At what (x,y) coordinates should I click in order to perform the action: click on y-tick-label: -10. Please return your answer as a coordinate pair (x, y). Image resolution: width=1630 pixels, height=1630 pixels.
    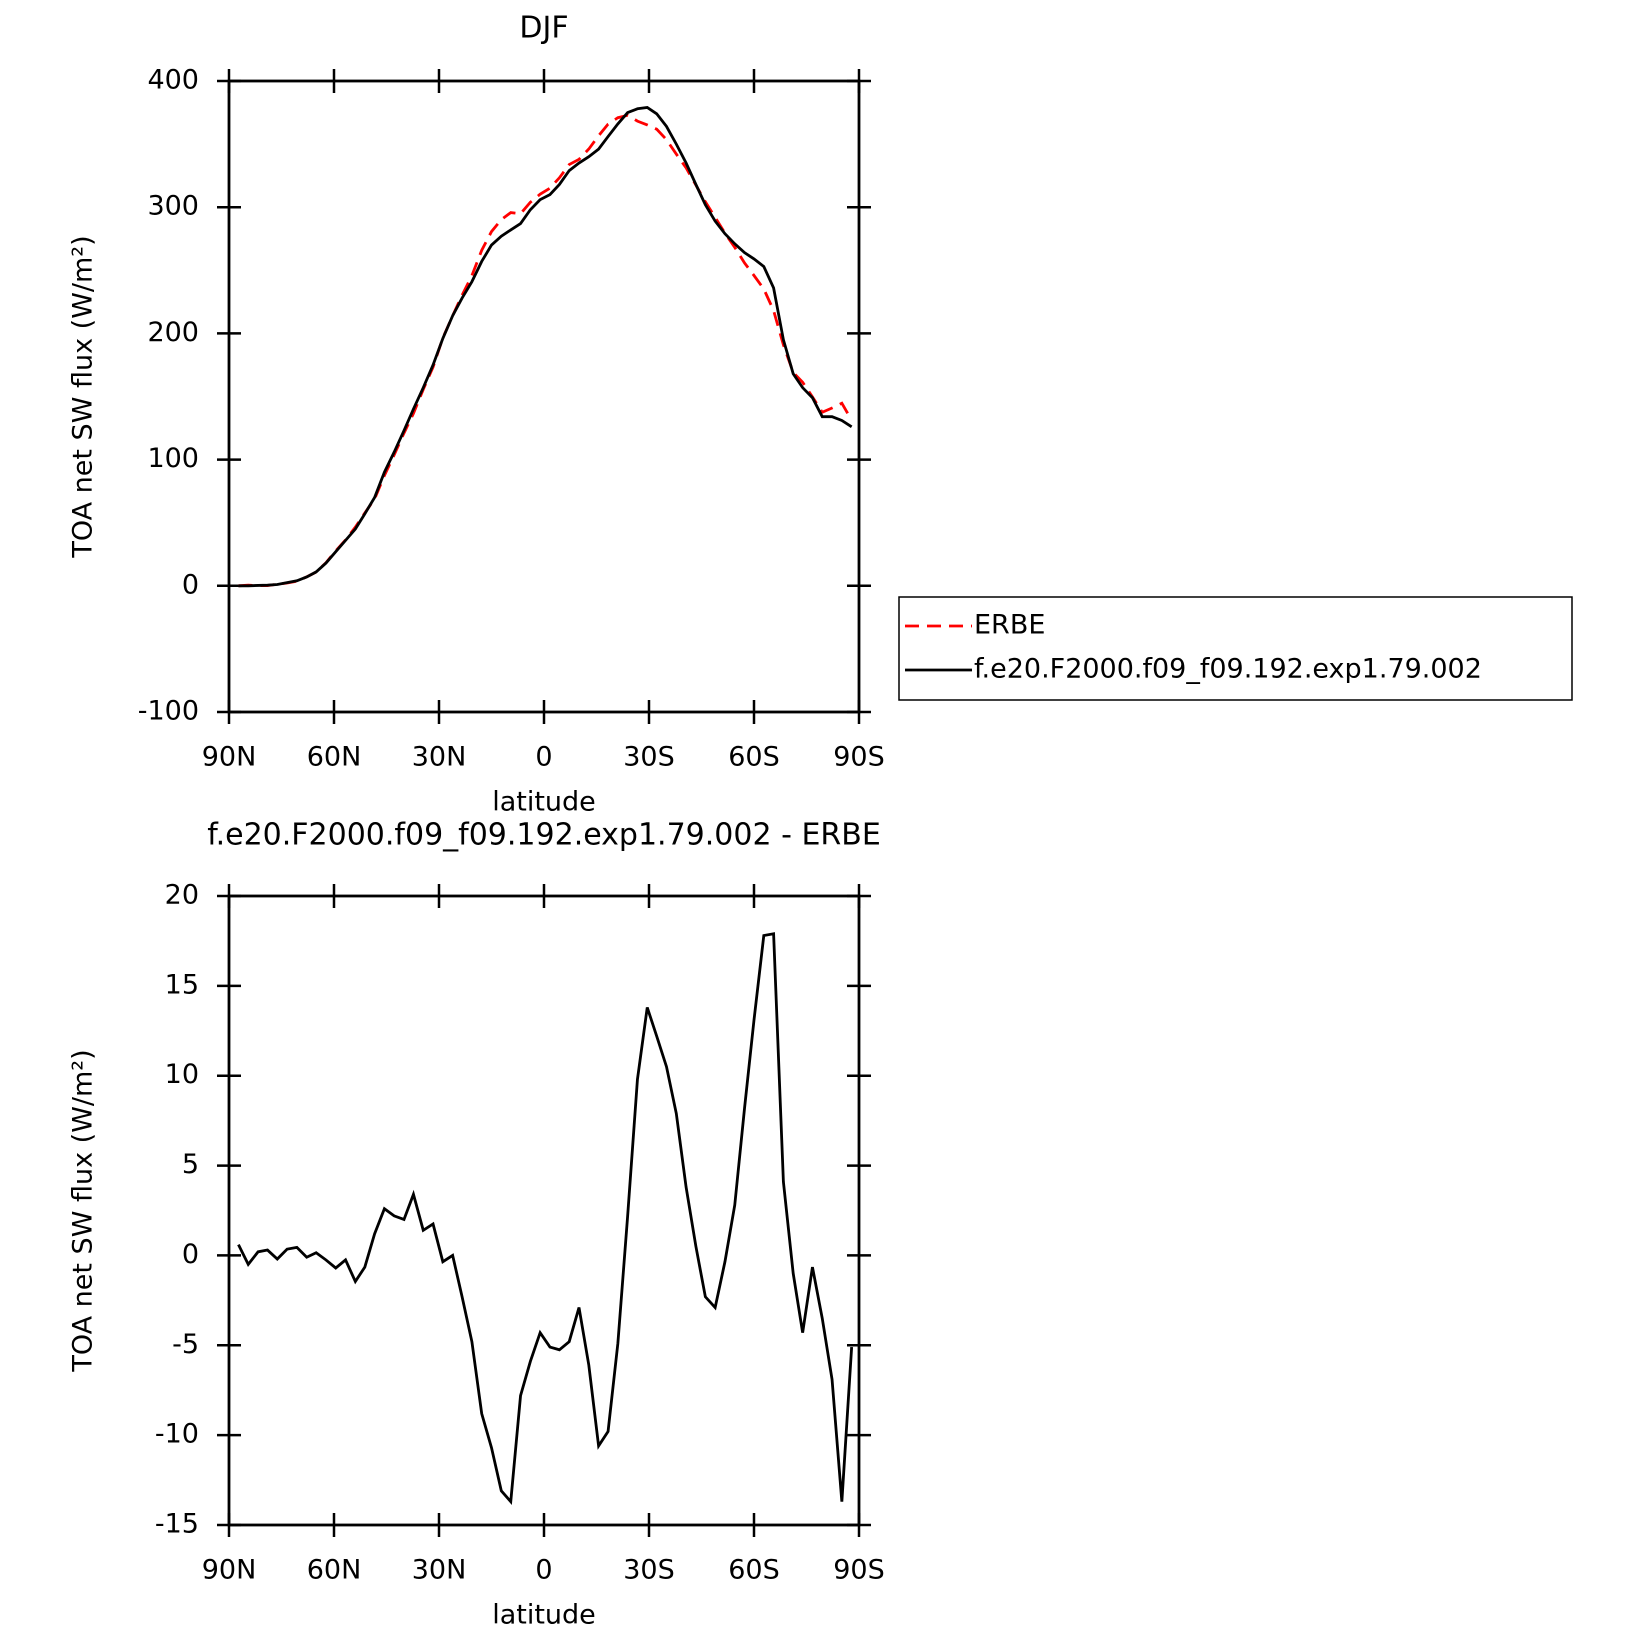
    Looking at the image, I should click on (177, 1434).